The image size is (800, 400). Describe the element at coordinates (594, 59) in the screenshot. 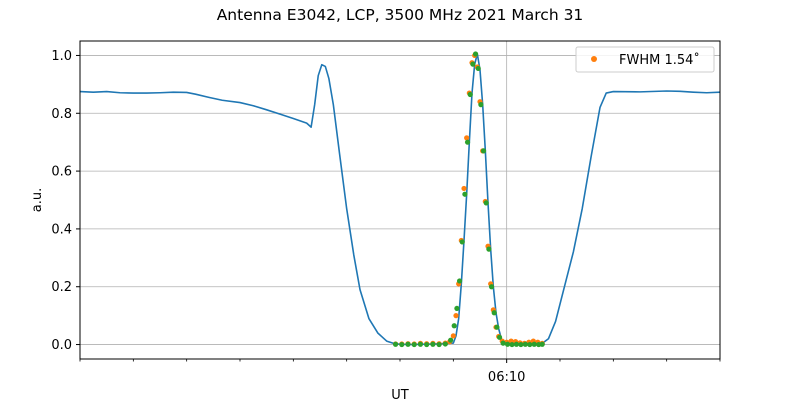

I see `legend-marker` at that location.